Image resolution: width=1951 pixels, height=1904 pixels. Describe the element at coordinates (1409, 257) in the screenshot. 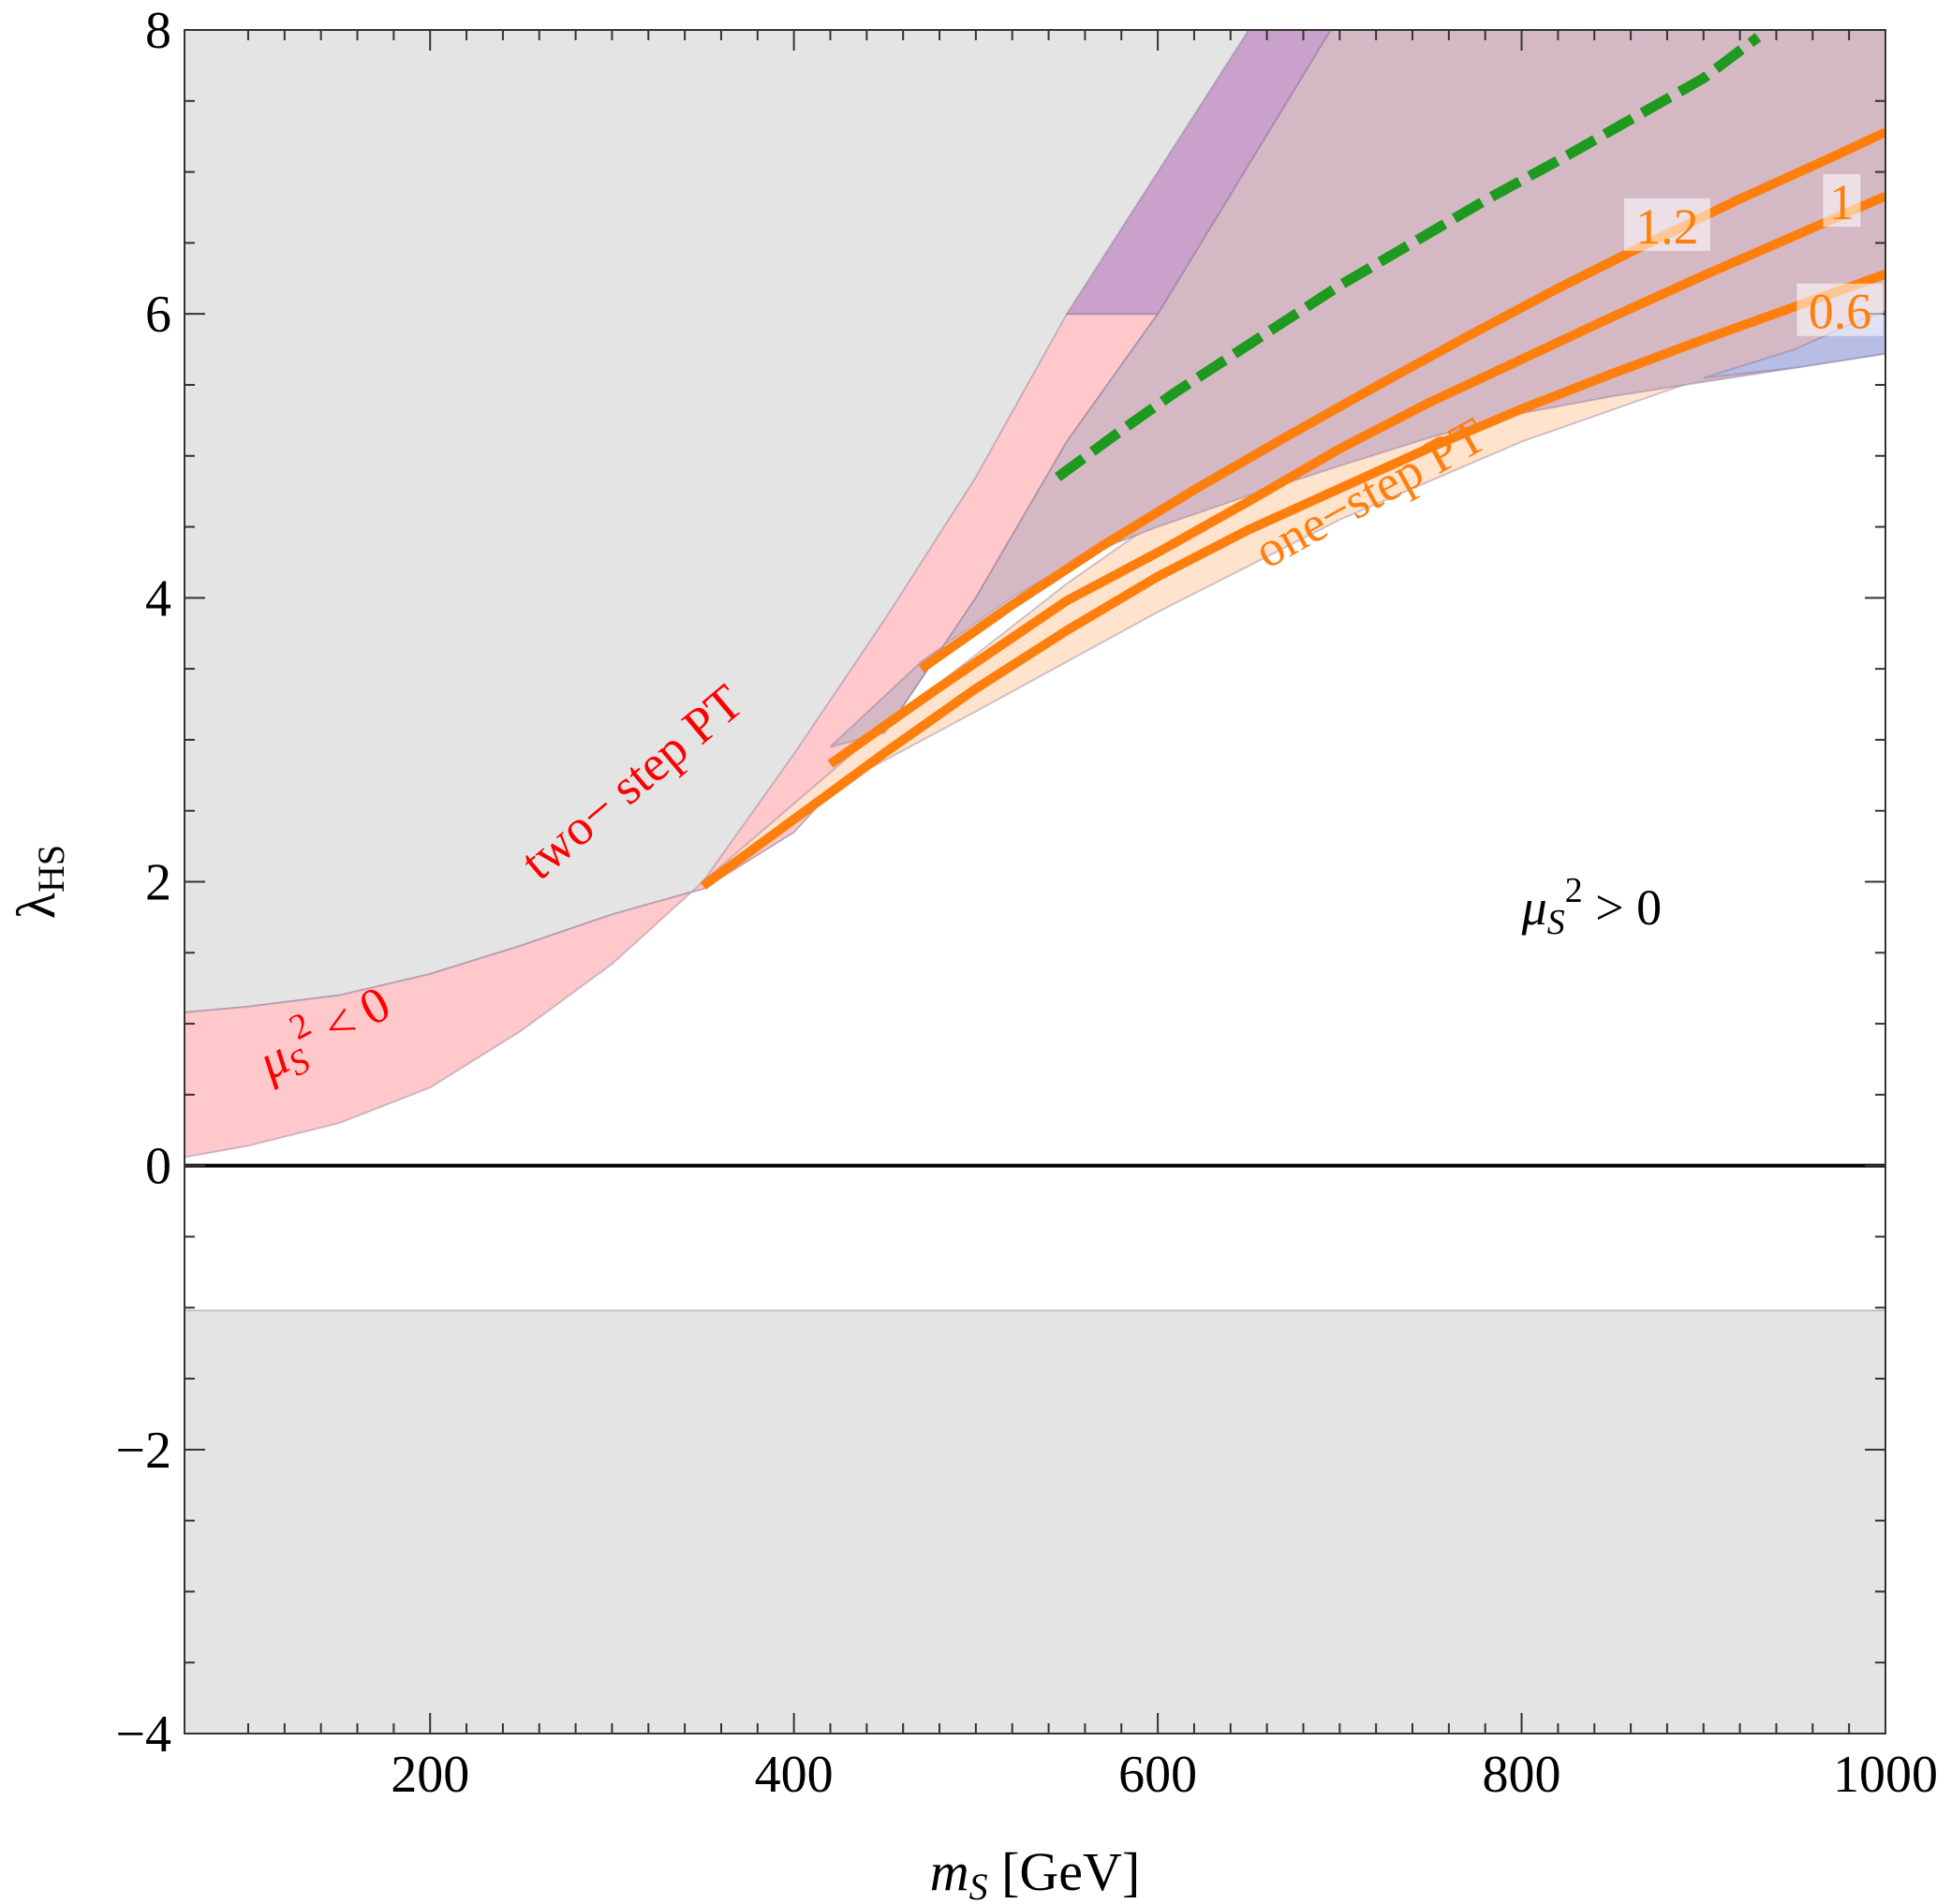

I see `series-line-green-dashed` at that location.